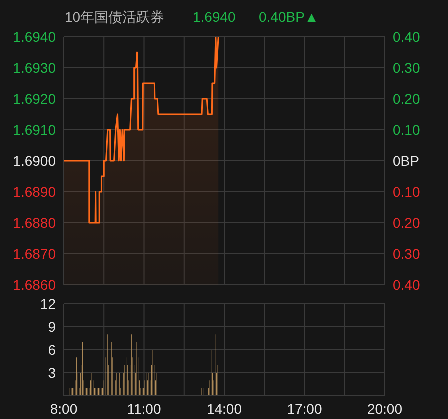 The image size is (448, 419). What do you see at coordinates (34, 192) in the screenshot?
I see `y-tick-label: 1.6890` at bounding box center [34, 192].